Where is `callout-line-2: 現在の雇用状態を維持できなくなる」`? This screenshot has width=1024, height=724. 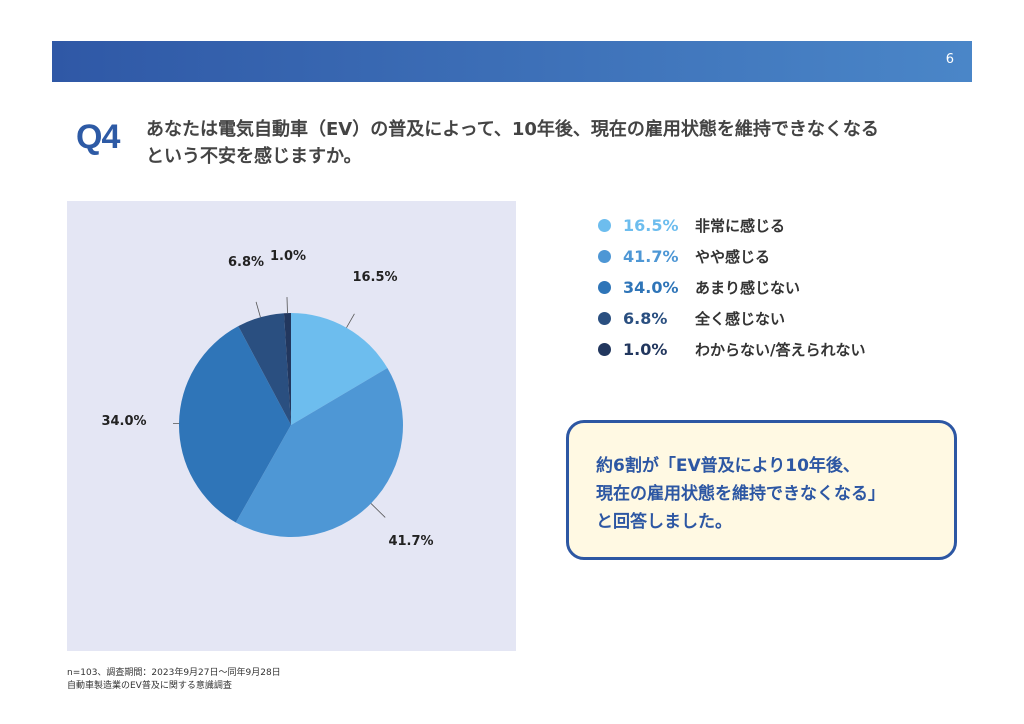
callout-line-2: 現在の雇用状態を維持できなくなる」 is located at coordinates (740, 494).